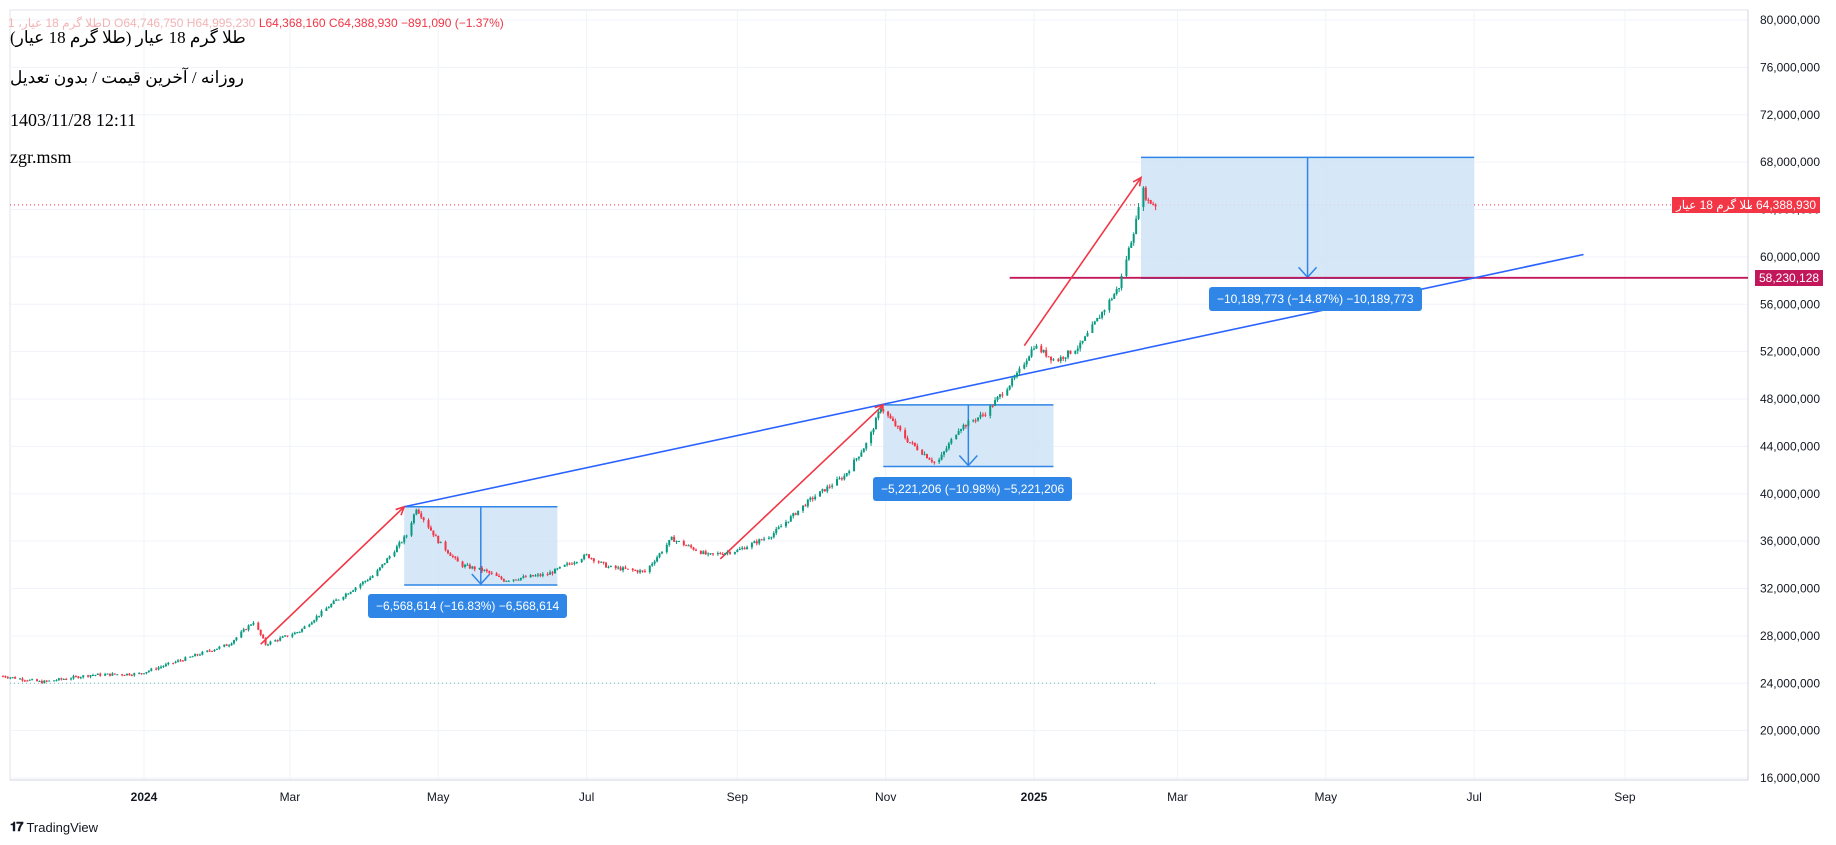 Image resolution: width=1836 pixels, height=845 pixels. I want to click on y-tick-label: 16,000,000, so click(1790, 778).